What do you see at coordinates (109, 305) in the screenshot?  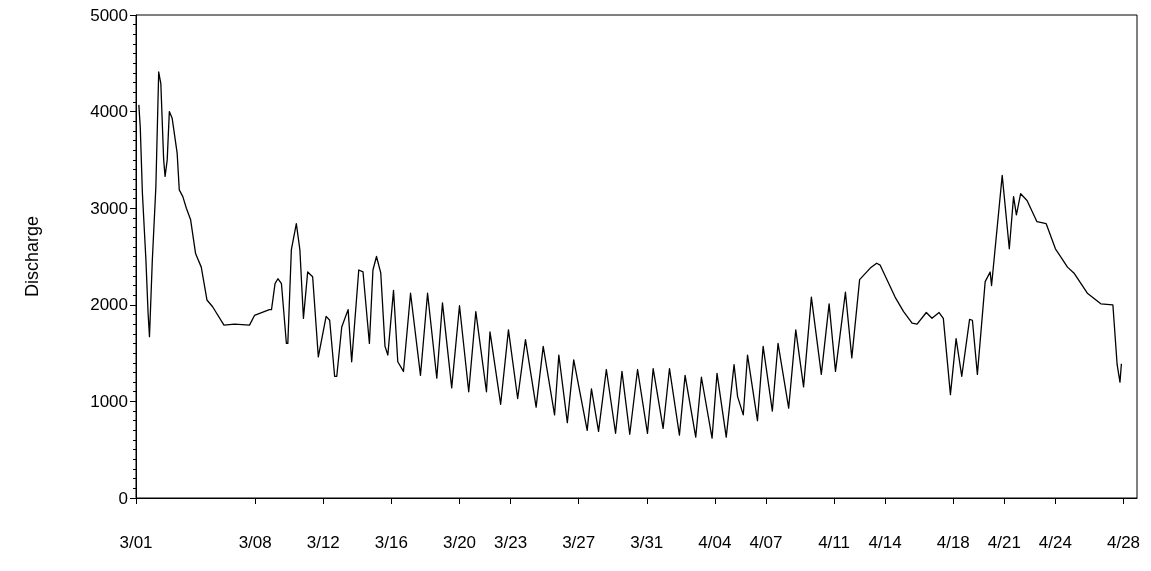 I see `y-tick-label: 2000` at bounding box center [109, 305].